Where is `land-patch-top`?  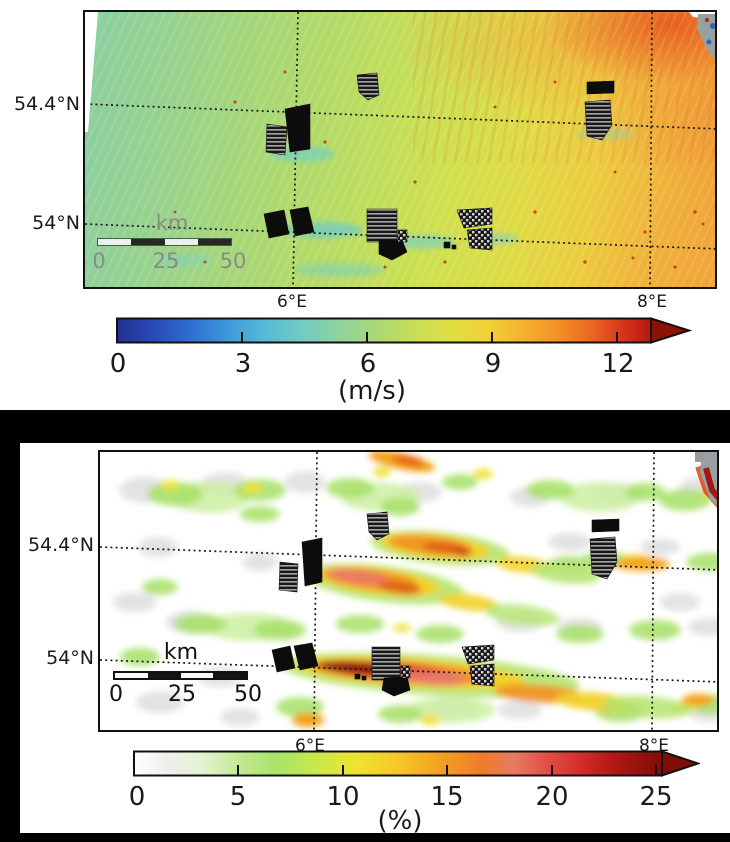
land-patch-top is located at coordinates (702, 36).